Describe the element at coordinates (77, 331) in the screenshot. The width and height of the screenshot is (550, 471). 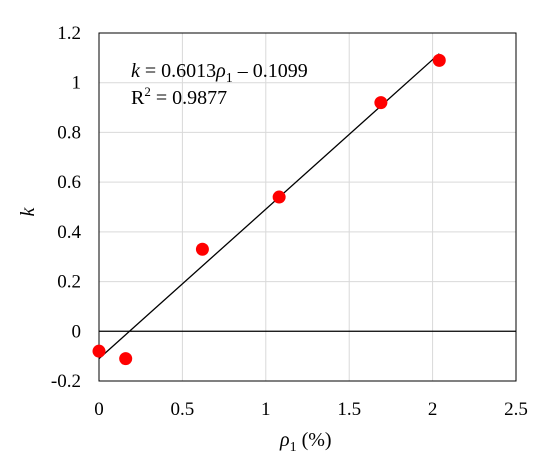
I see `y-tick-label: 0` at that location.